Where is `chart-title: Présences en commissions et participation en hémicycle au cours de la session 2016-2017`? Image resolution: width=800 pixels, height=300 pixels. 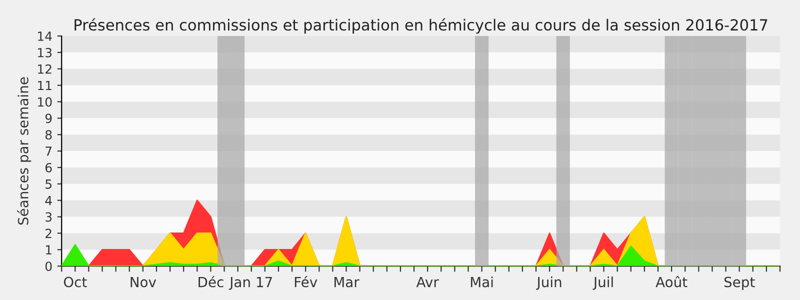
chart-title: Présences en commissions et participation en hémicycle au cours de la session 2016-2017 is located at coordinates (421, 26).